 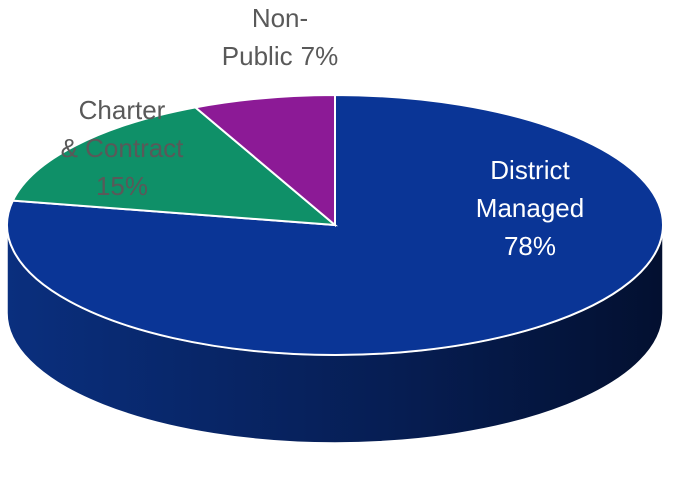 I want to click on slice-label: Charter & Contract 15%, so click(x=123, y=148).